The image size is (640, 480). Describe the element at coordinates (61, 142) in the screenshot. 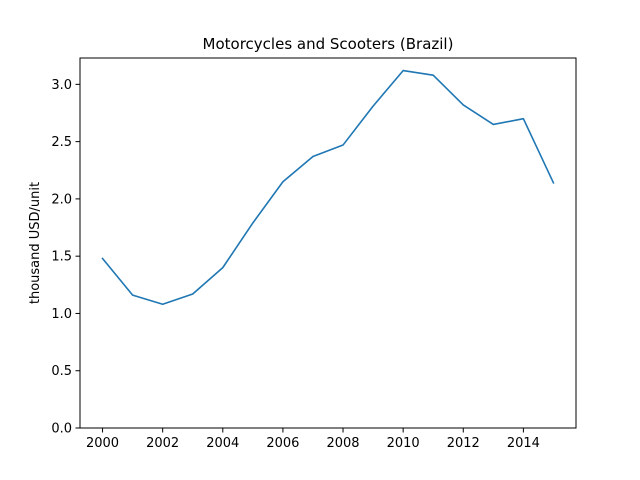

I see `y-tick-label: 2.5` at that location.